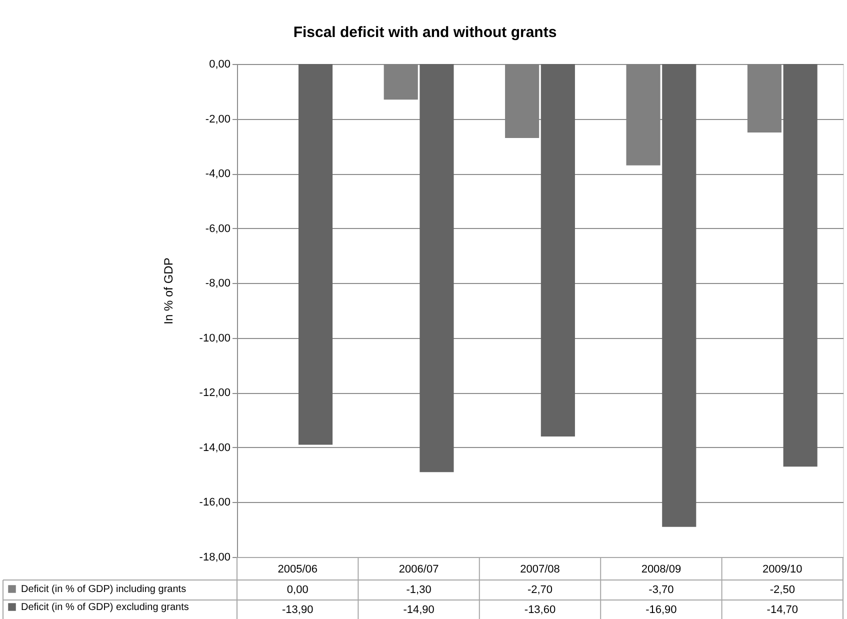  Describe the element at coordinates (298, 570) in the screenshot. I see `x-tick-label: 2005/06` at that location.